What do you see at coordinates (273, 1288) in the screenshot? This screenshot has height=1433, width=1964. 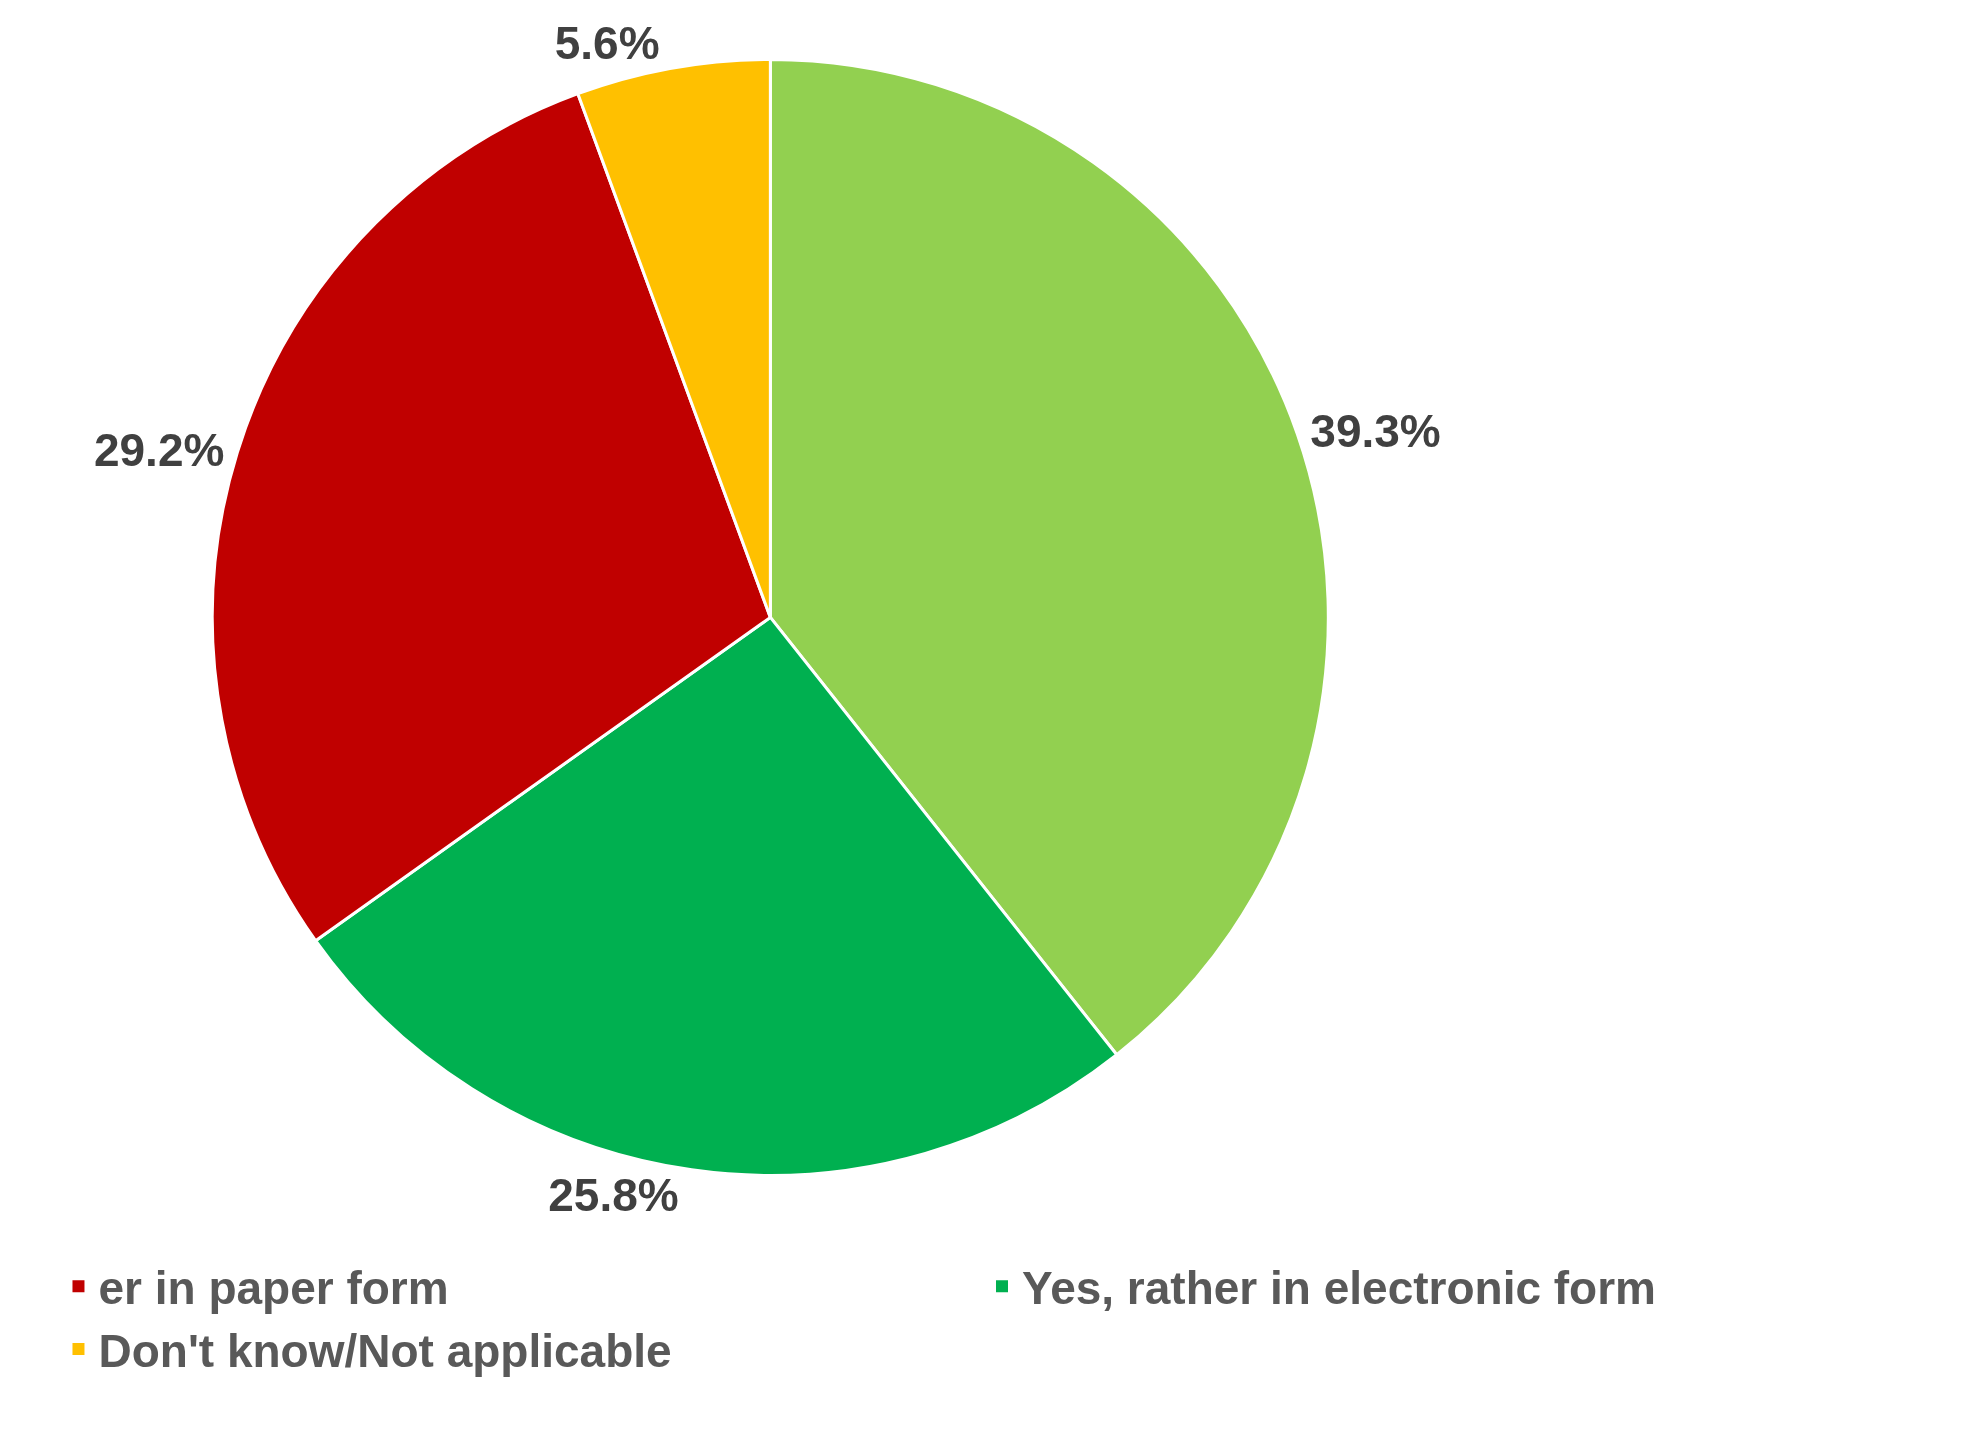 I see `legend-label: er in paper form` at bounding box center [273, 1288].